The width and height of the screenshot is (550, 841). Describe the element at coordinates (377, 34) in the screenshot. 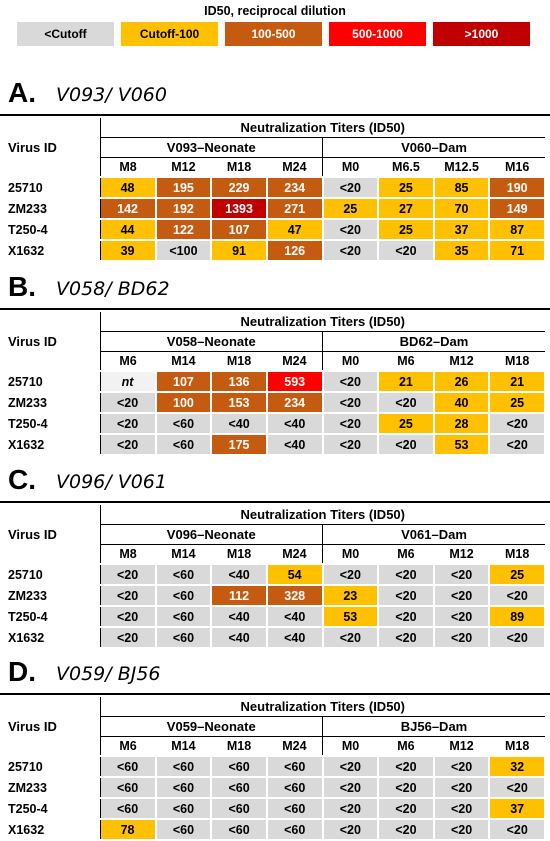

I see `legend-item-500-1000: 500-1000` at that location.